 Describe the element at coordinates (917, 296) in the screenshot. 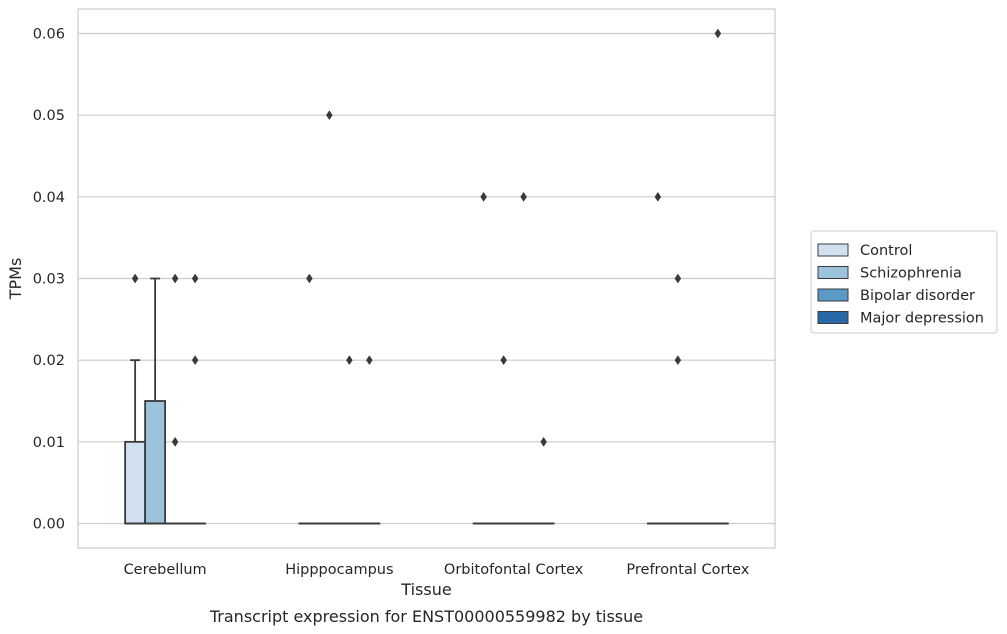

I see `legend-label: Bipolar disorder` at that location.